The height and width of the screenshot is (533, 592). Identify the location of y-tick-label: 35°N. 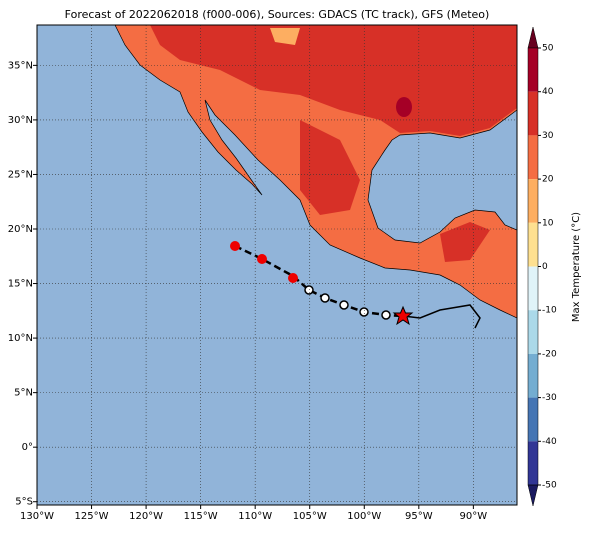
(20, 65).